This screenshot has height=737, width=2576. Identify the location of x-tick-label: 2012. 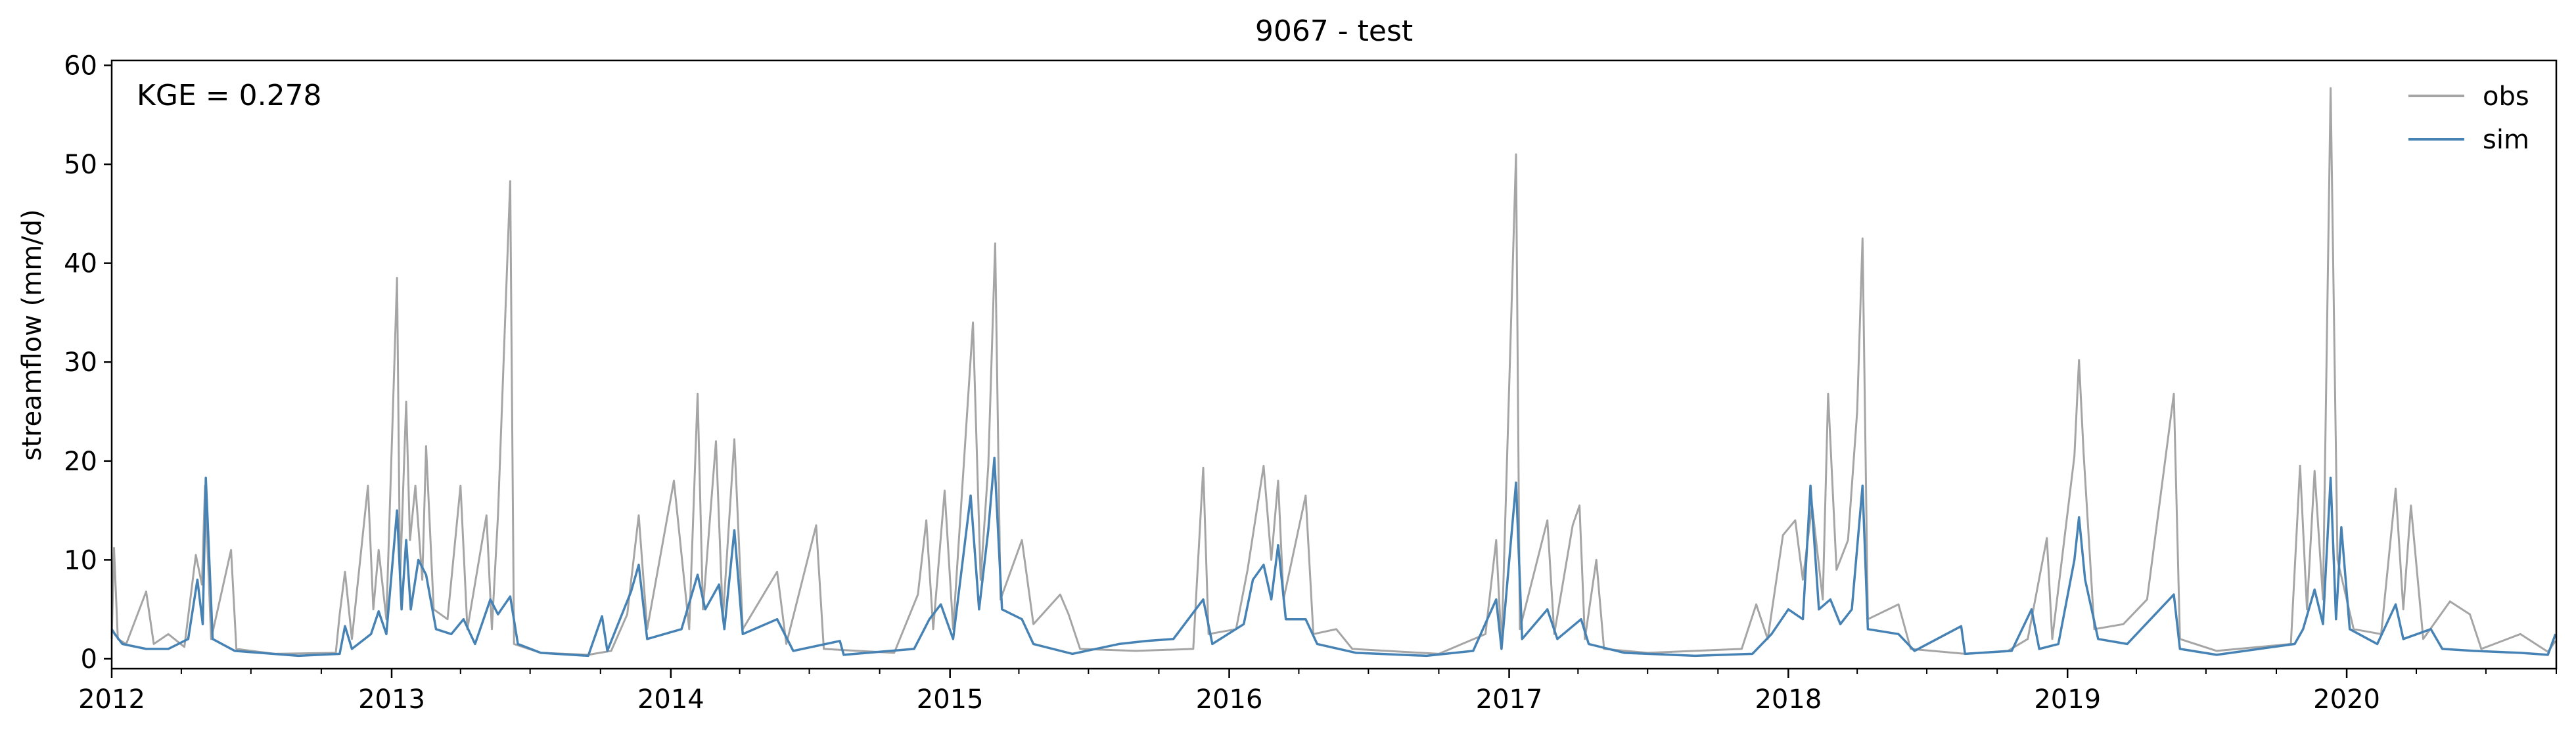
(112, 699).